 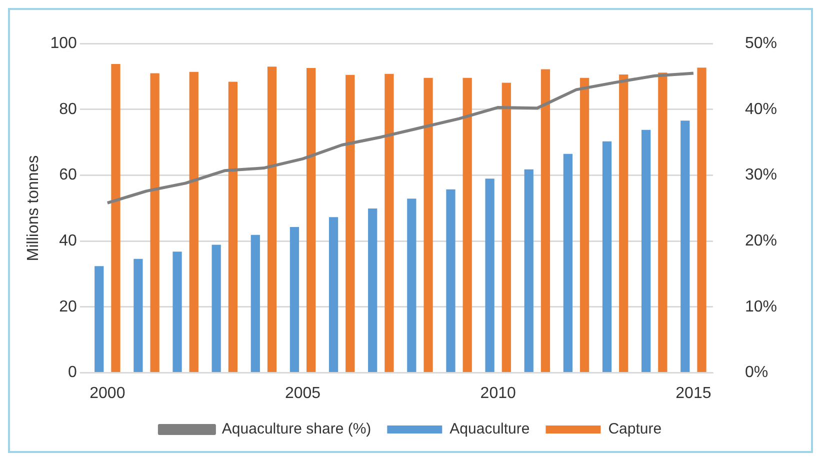 What do you see at coordinates (297, 429) in the screenshot?
I see `legend-label: Aquaculture share (%)` at bounding box center [297, 429].